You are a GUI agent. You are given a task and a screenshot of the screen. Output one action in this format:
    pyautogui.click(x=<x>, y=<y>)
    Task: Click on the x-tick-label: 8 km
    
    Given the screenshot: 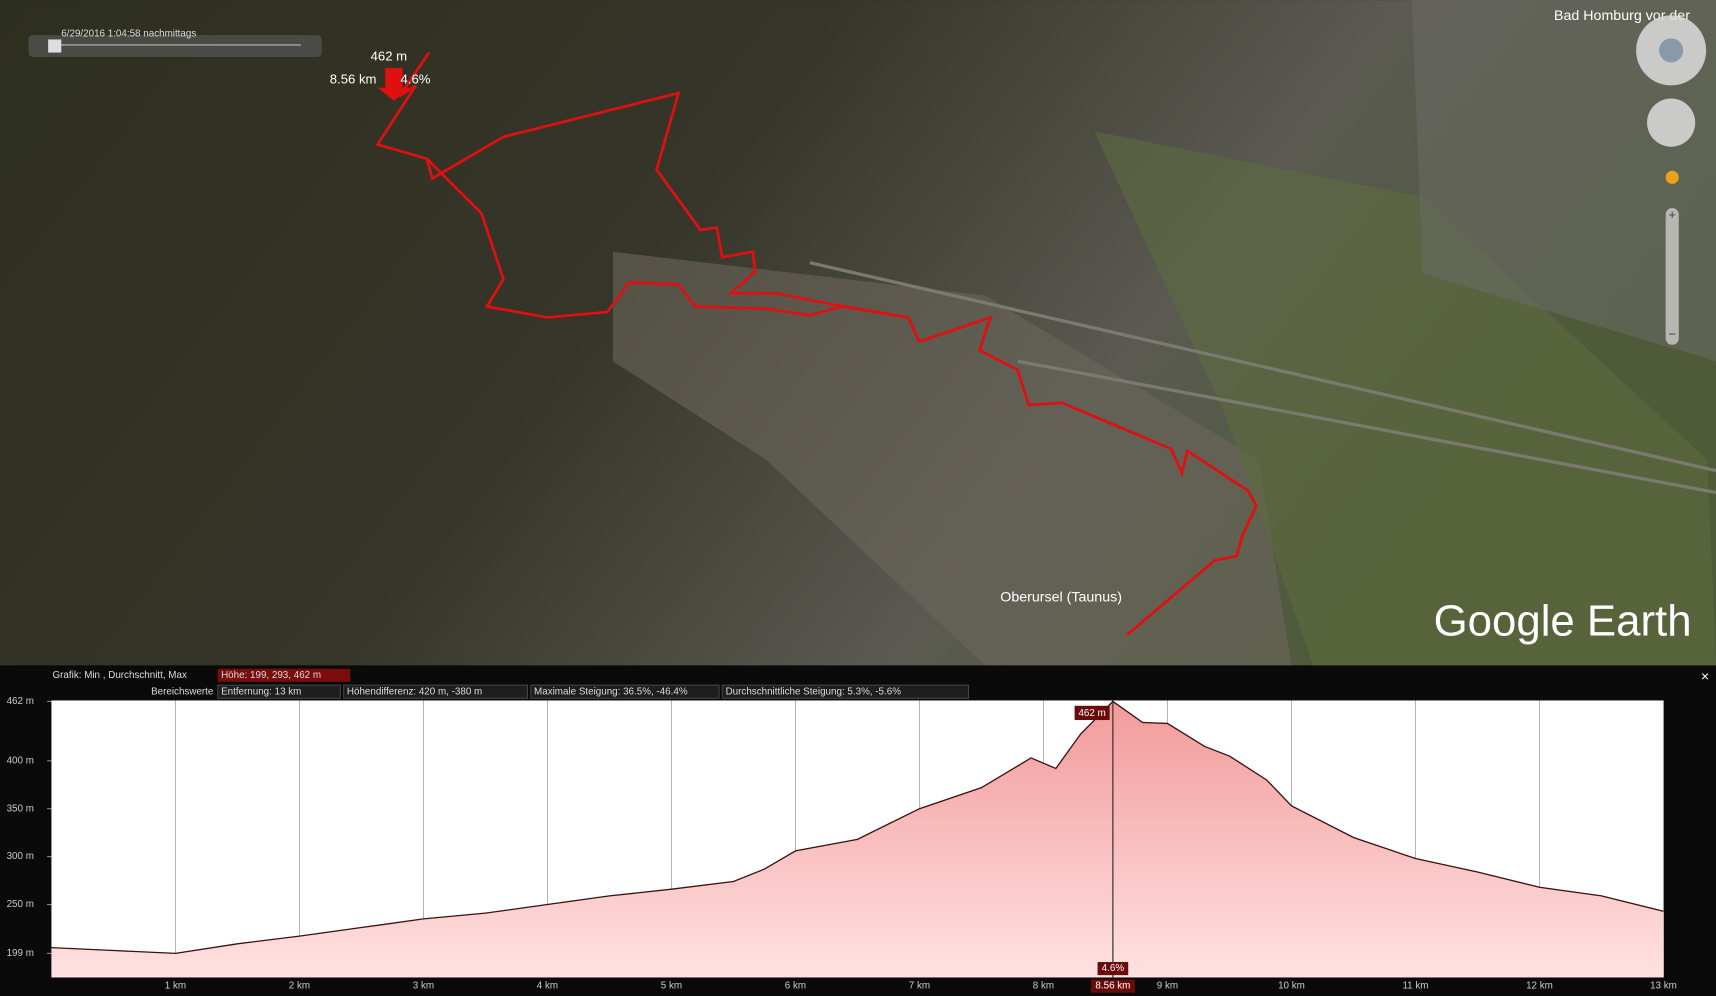 What is the action you would take?
    pyautogui.click(x=1043, y=986)
    